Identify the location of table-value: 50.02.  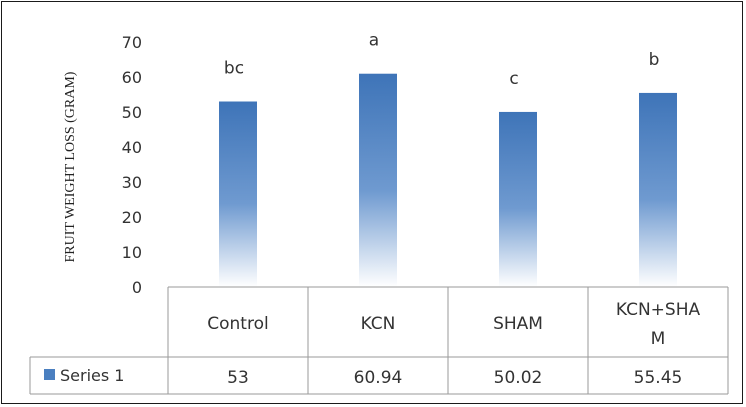
(518, 378).